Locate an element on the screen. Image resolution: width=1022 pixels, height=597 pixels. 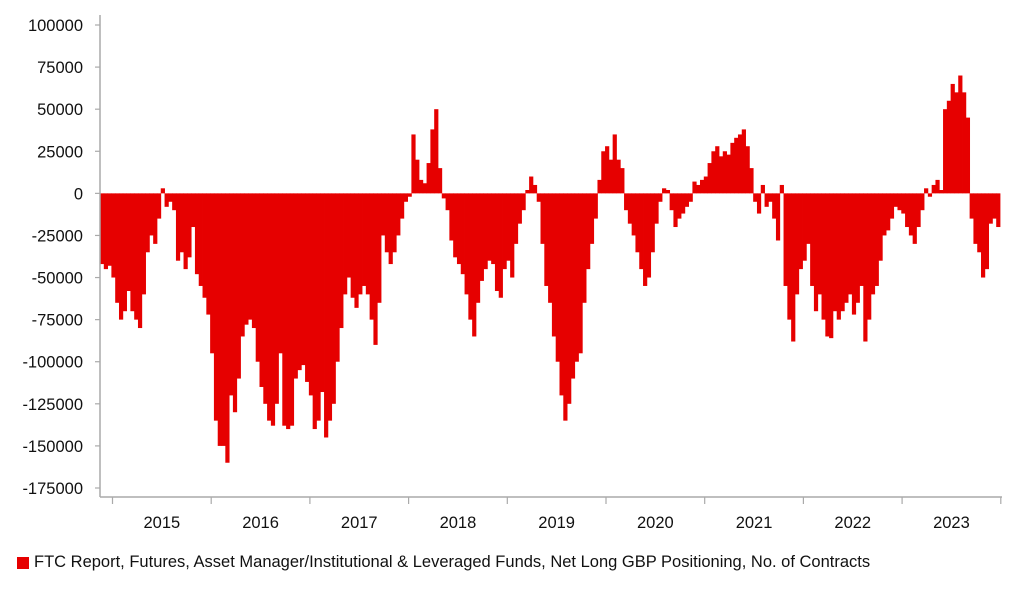
y-tick-label: -25000 is located at coordinates (57, 236).